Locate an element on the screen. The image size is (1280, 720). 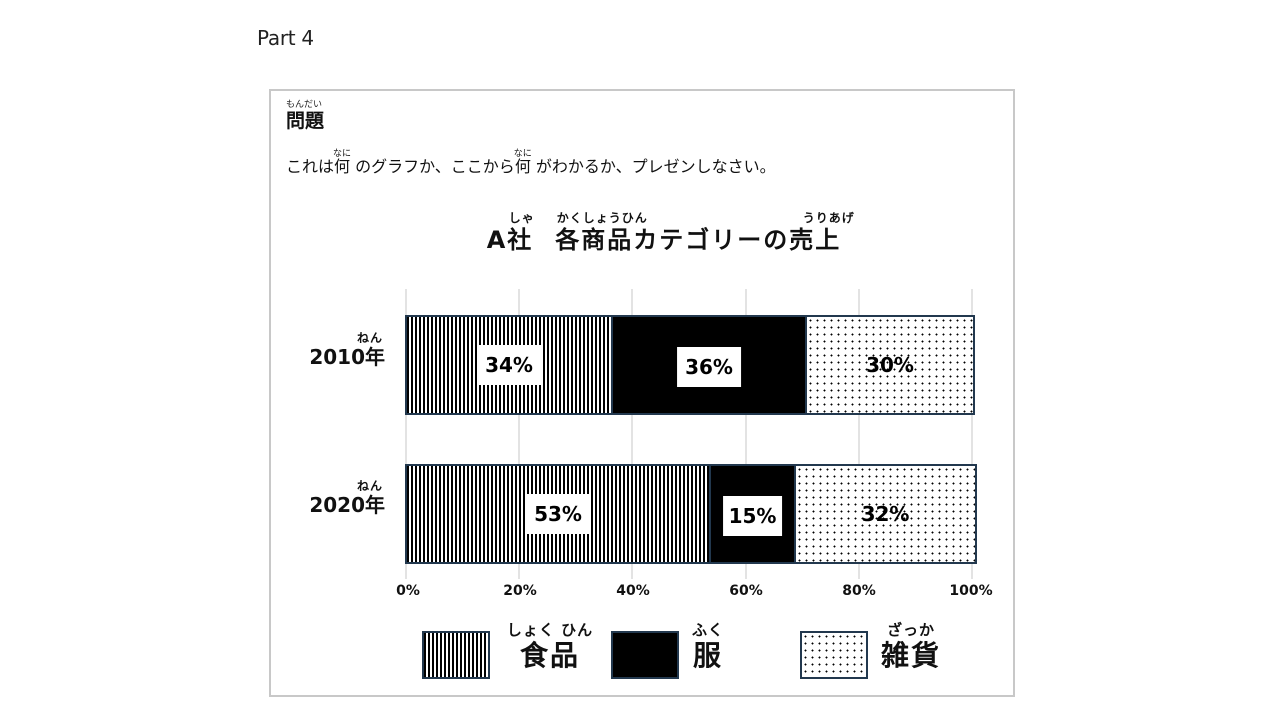
x-tick-100: 100% is located at coordinates (971, 591).